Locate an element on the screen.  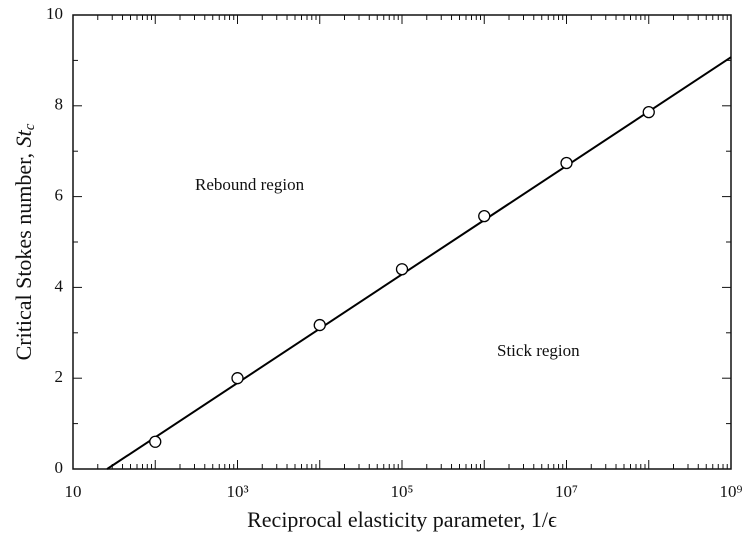
y-tick-label: 4 is located at coordinates (59, 285).